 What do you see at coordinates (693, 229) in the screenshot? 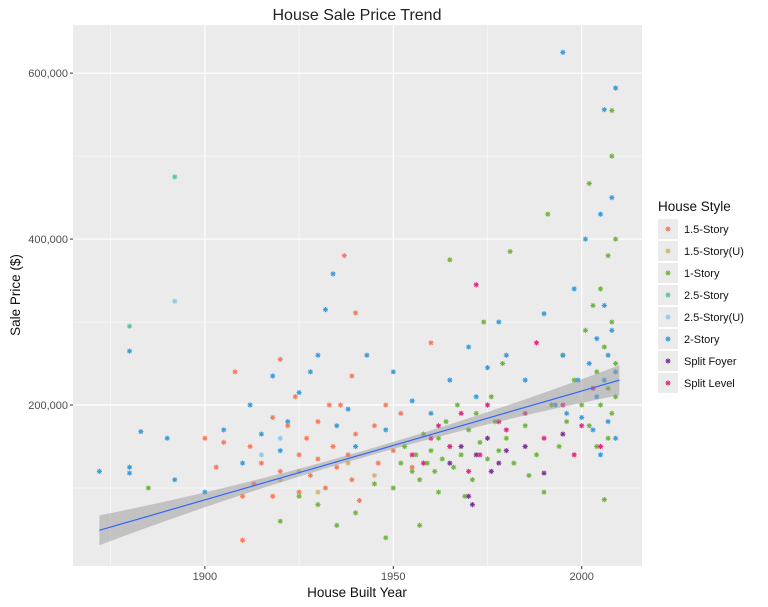
I see `legend-item: 1.5-Story` at bounding box center [693, 229].